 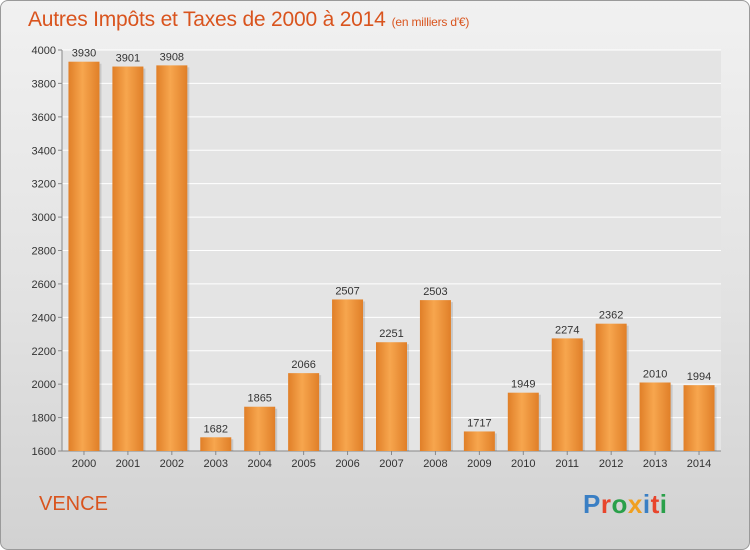 I want to click on bar-value-label: 2362, so click(x=611, y=316).